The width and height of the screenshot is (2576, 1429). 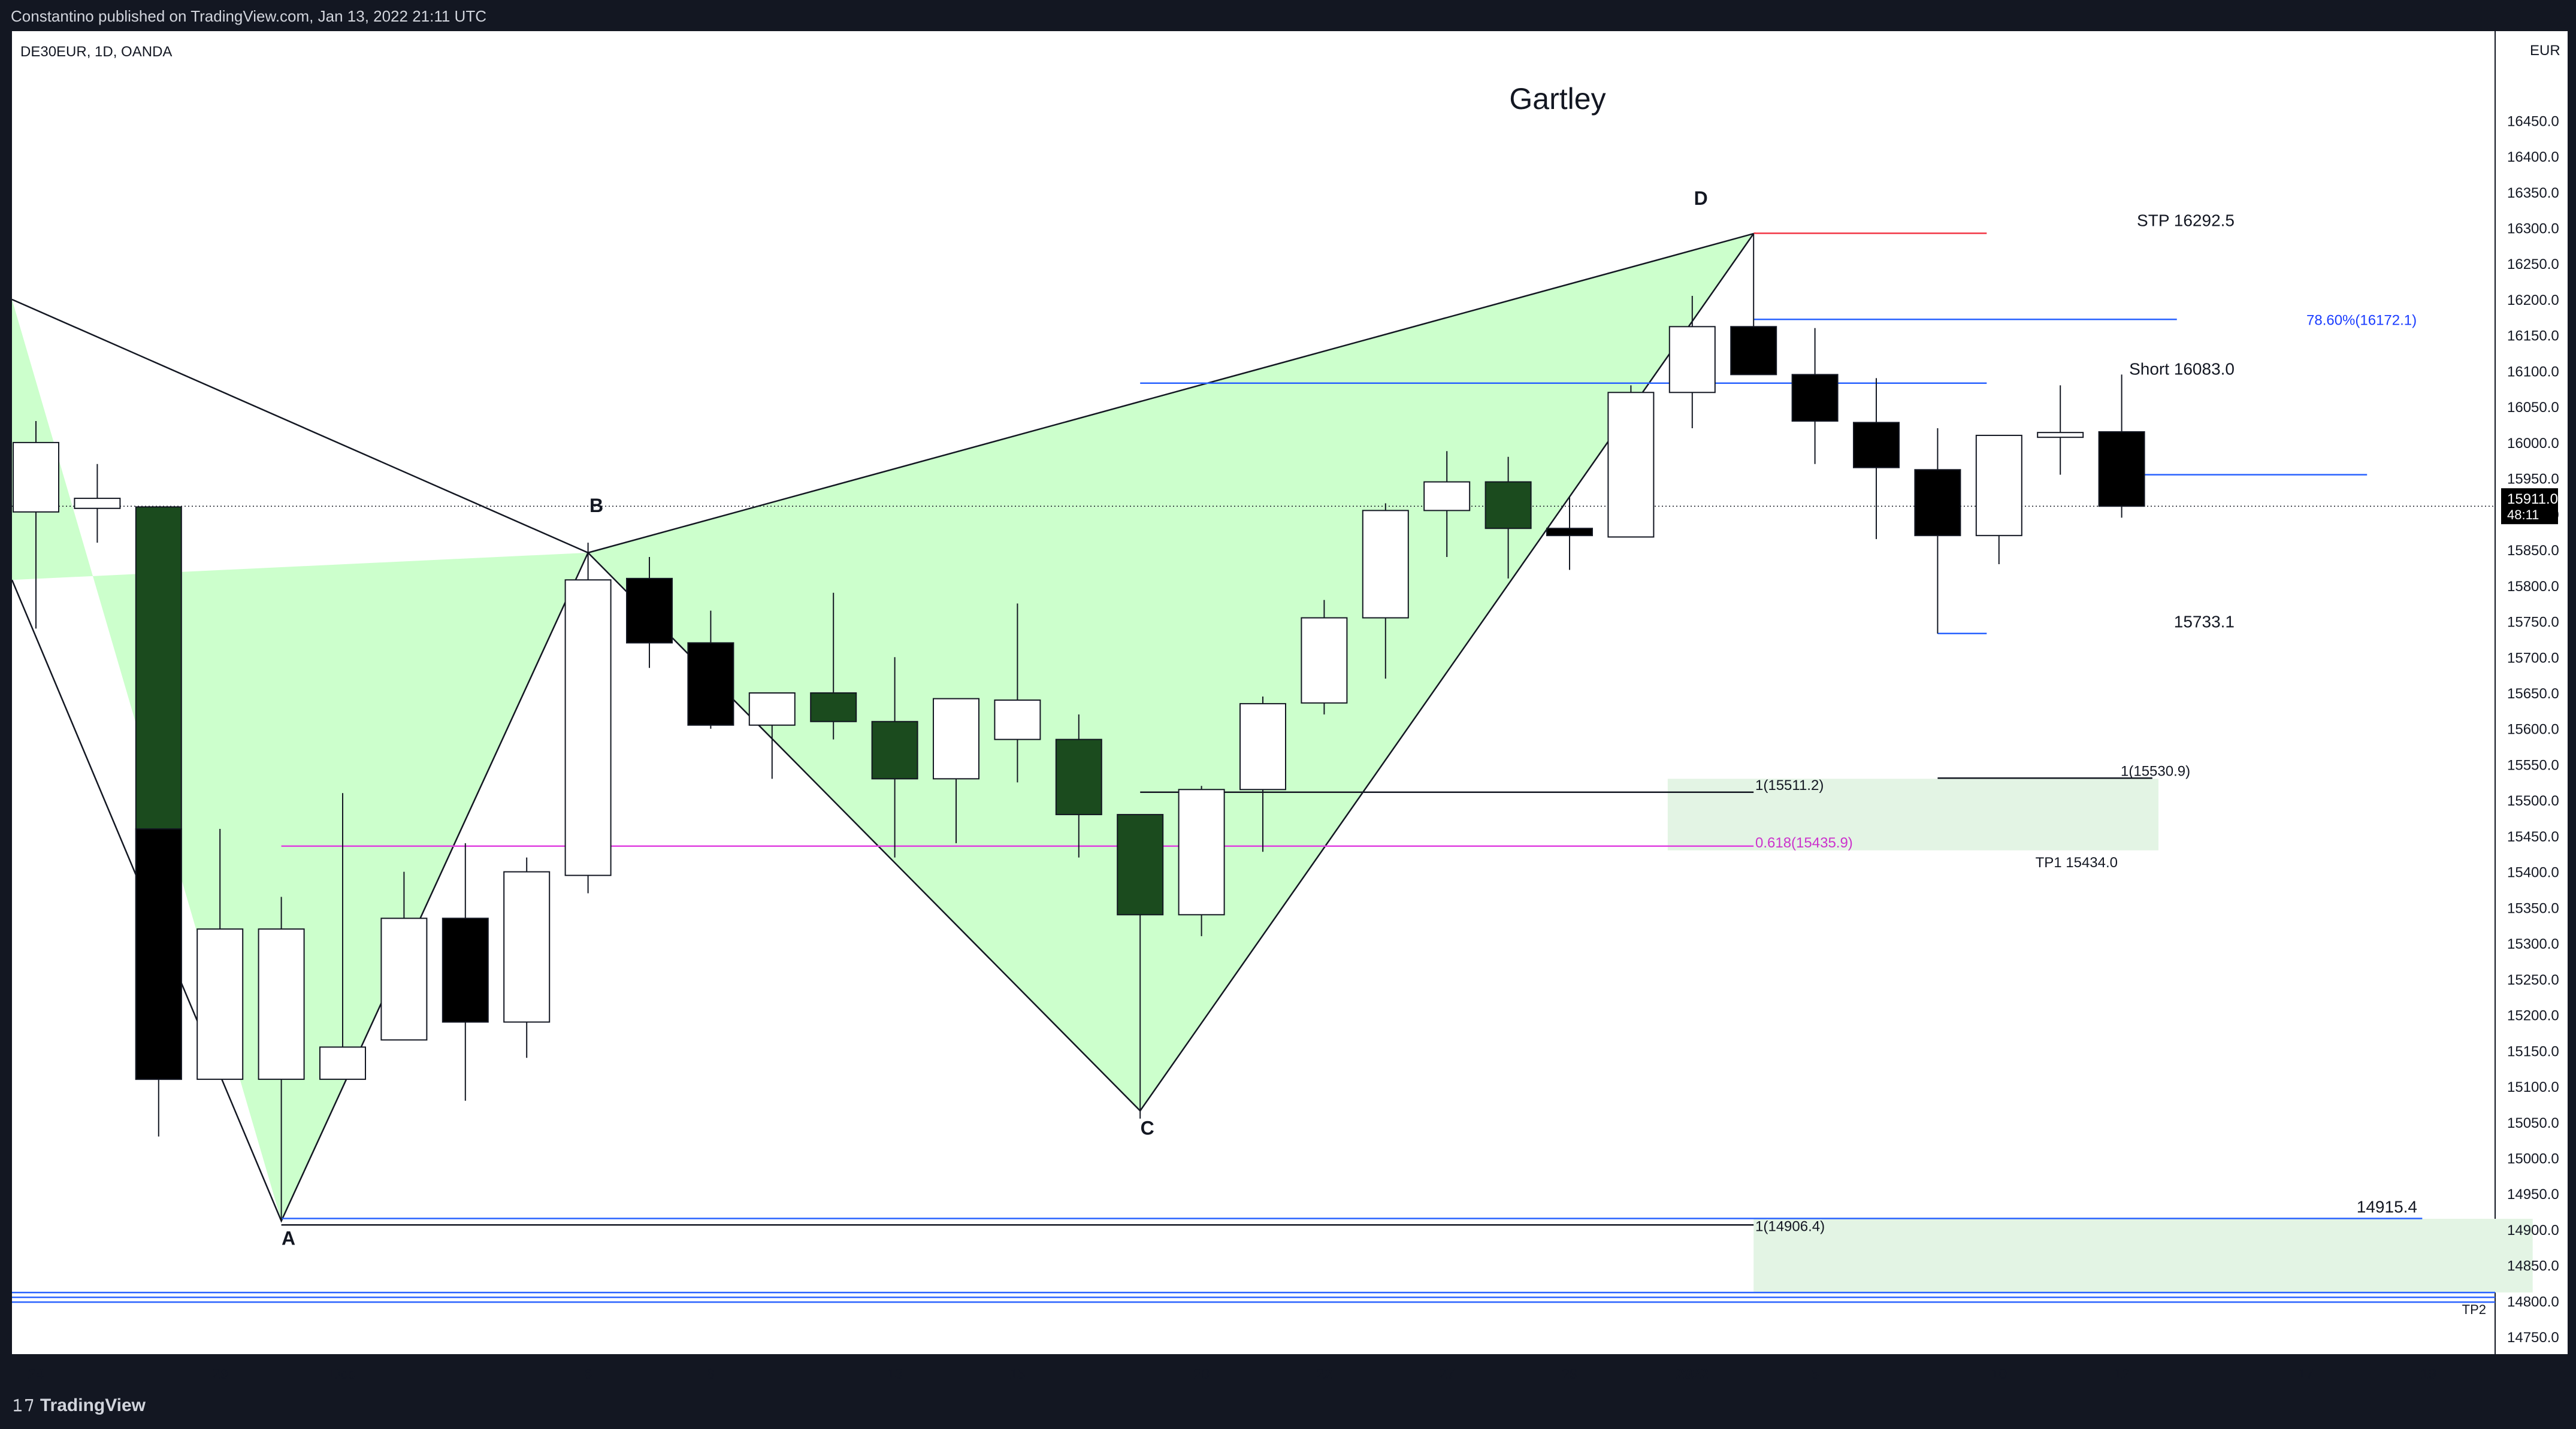 What do you see at coordinates (1815, 1374) in the screenshot?
I see `x-tick-label: 5` at bounding box center [1815, 1374].